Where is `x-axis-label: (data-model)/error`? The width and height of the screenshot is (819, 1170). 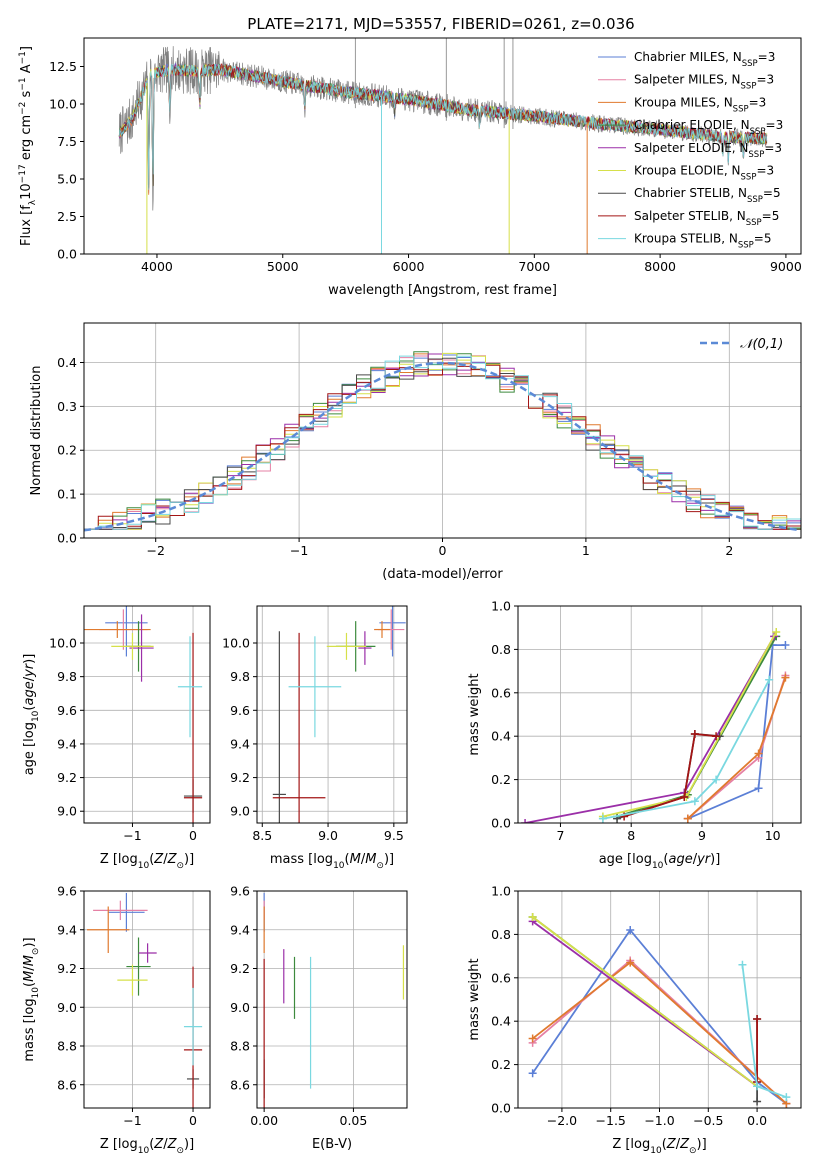
x-axis-label: (data-model)/error is located at coordinates (442, 574).